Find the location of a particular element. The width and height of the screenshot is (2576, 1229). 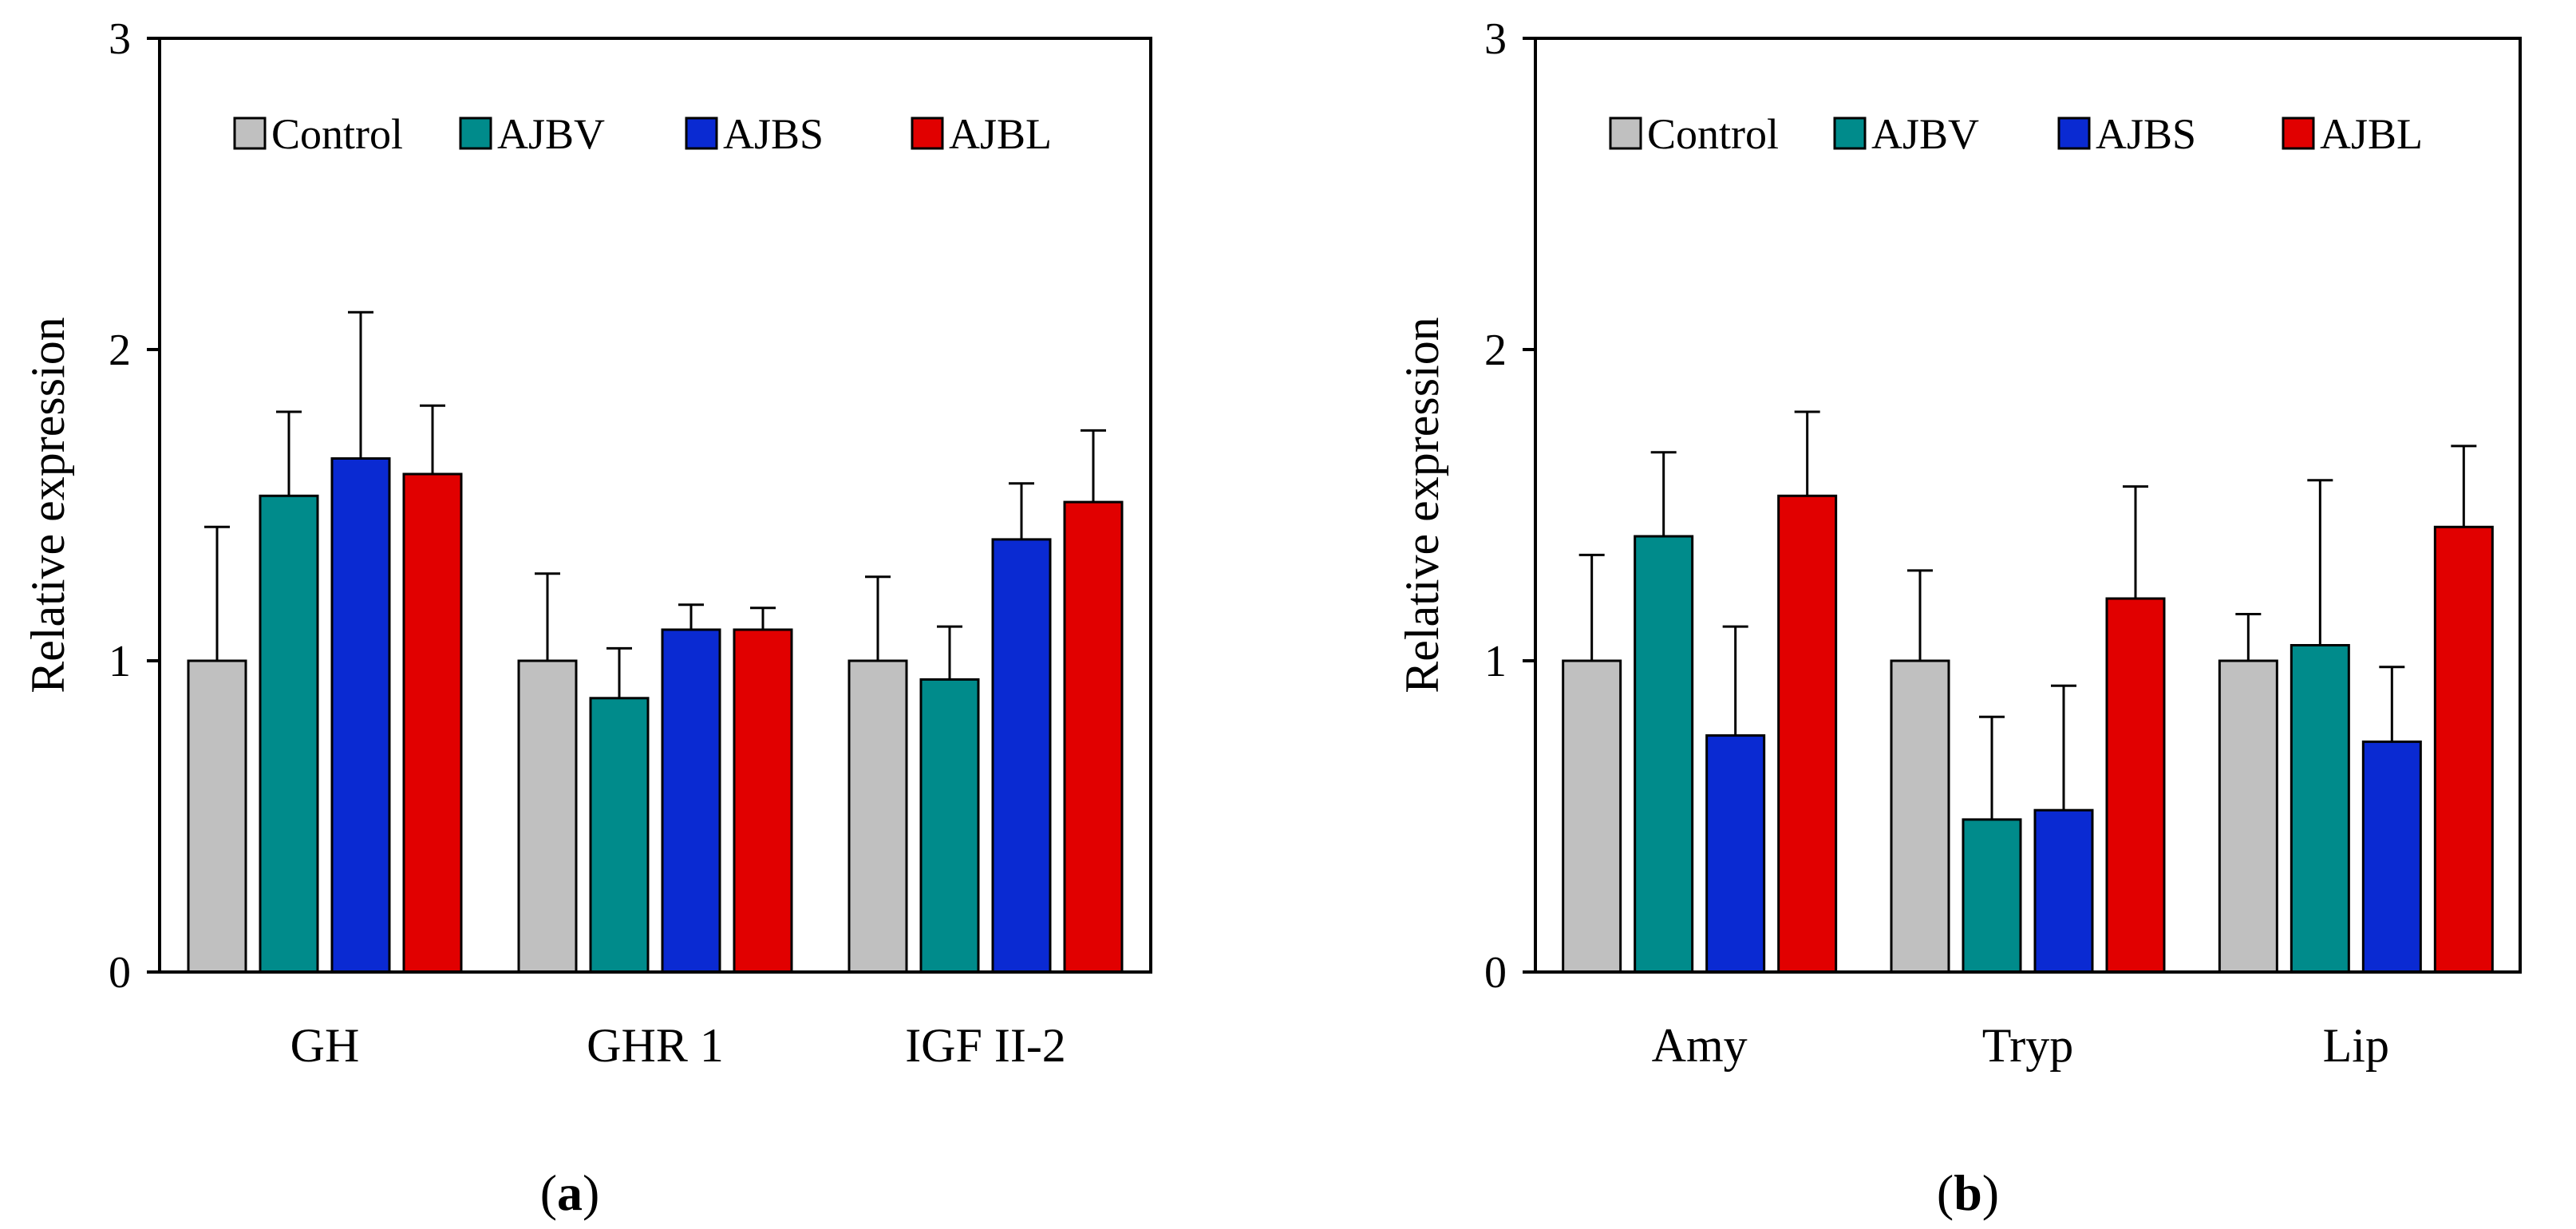

x-axis-a: GH GHR 1 IGF II-2 is located at coordinates (678, 1045).